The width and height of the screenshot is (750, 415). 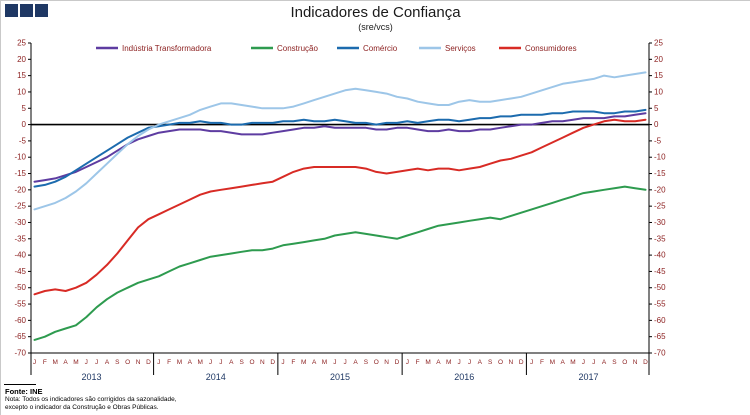 What do you see at coordinates (20, 320) in the screenshot?
I see `y-tick-label-left: -60` at bounding box center [20, 320].